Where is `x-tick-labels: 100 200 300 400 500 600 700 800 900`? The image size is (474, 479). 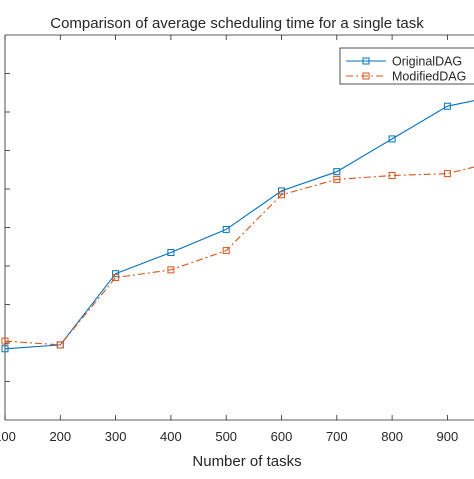 x-tick-labels: 100 200 300 400 500 600 700 800 900 is located at coordinates (229, 436).